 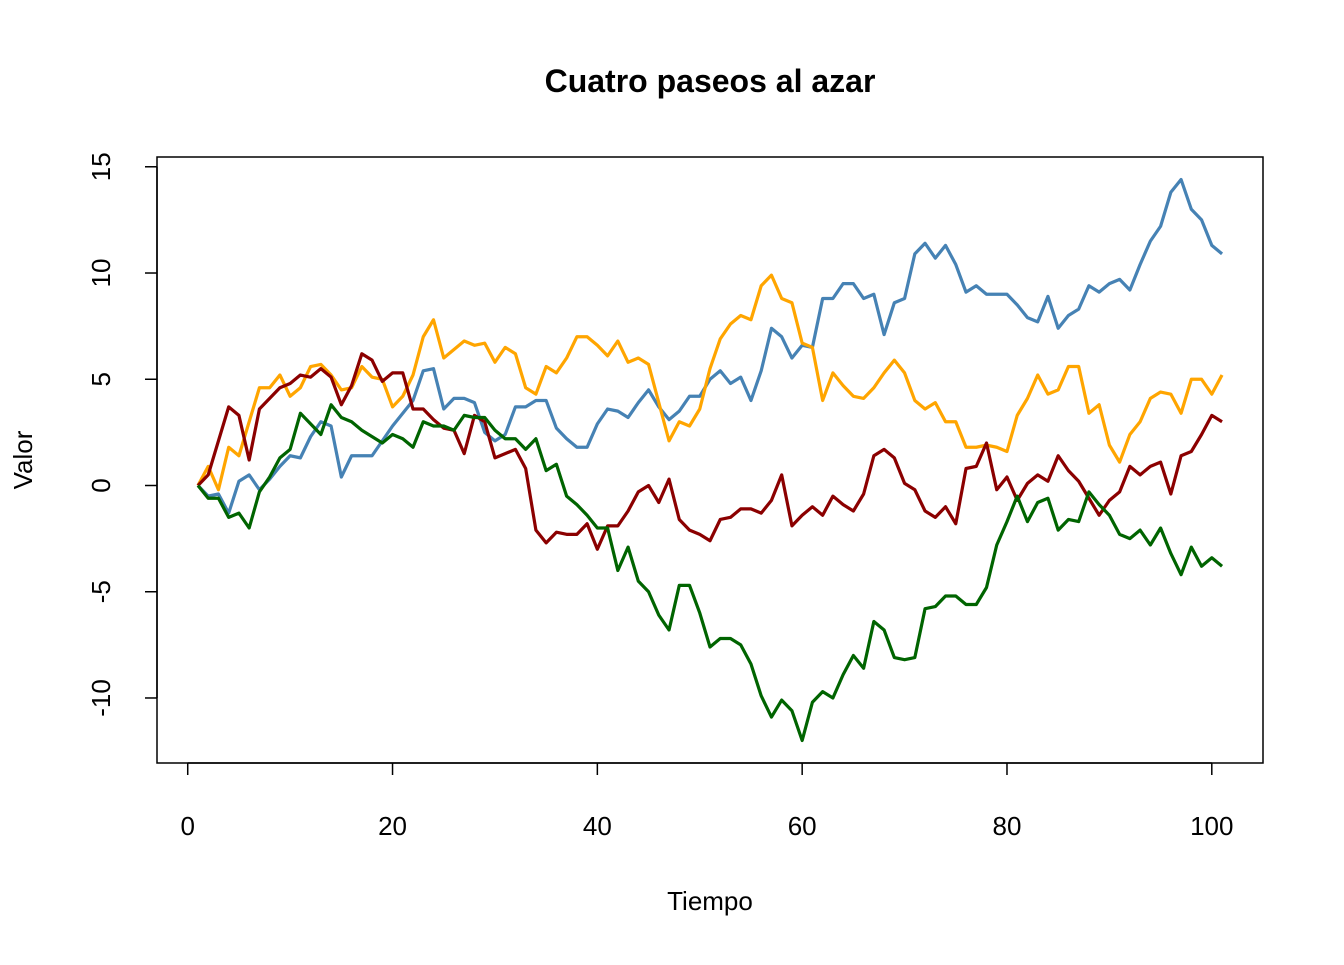 I want to click on y-tick-label: -5, so click(x=101, y=591).